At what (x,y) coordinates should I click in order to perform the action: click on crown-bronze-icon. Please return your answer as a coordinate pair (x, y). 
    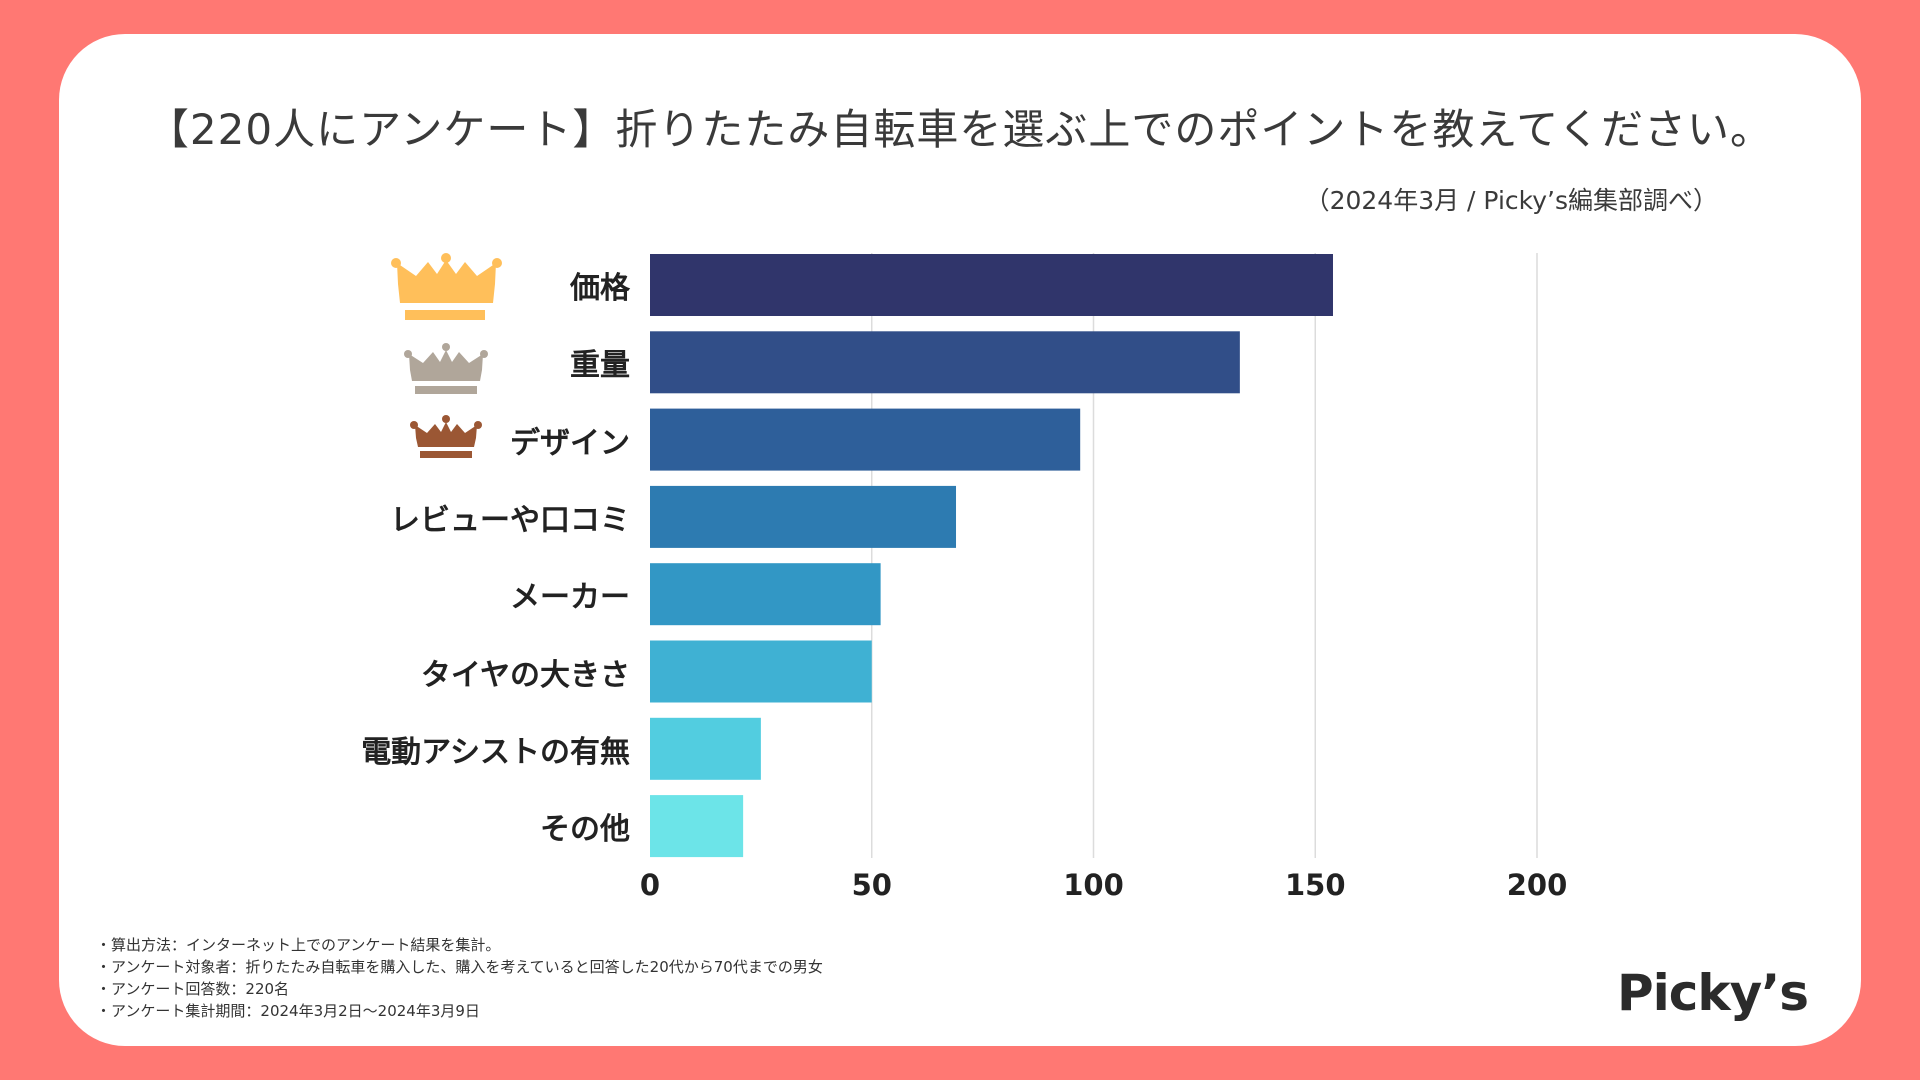
    Looking at the image, I should click on (446, 436).